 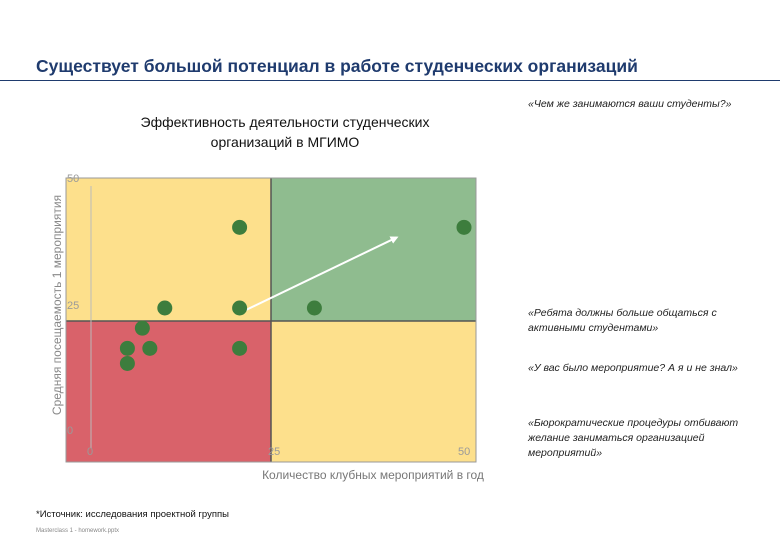 What do you see at coordinates (78, 531) in the screenshot?
I see `footer-file-name: Masterclass 1 - homework.pptx` at bounding box center [78, 531].